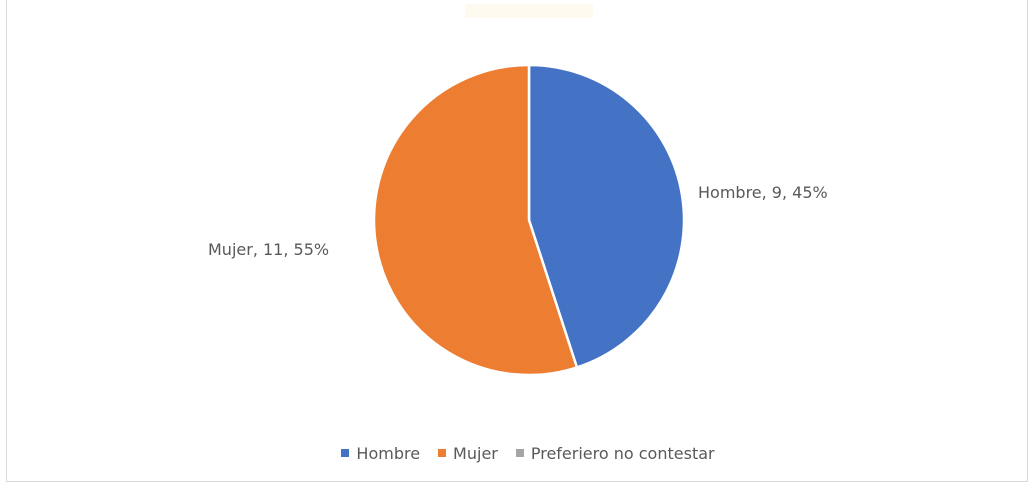 This screenshot has height=488, width=1036. Describe the element at coordinates (388, 453) in the screenshot. I see `legend-label-hombre: Hombre` at that location.